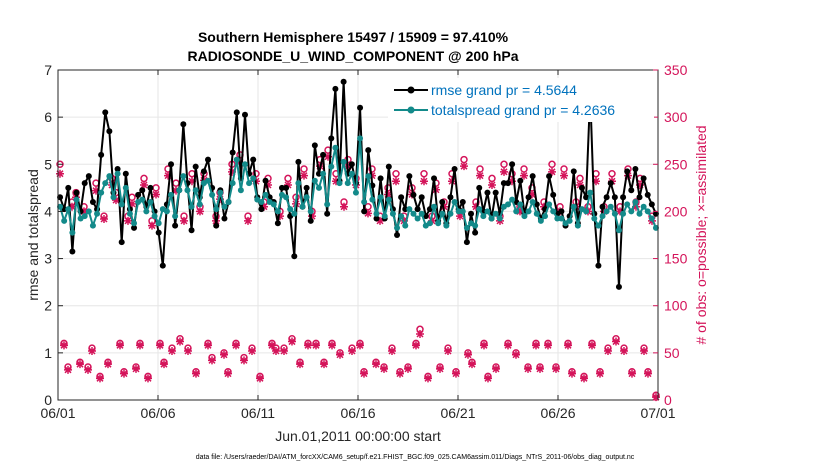 This screenshot has height=470, width=830. What do you see at coordinates (48, 306) in the screenshot?
I see `y-tick-label: 2` at bounding box center [48, 306].